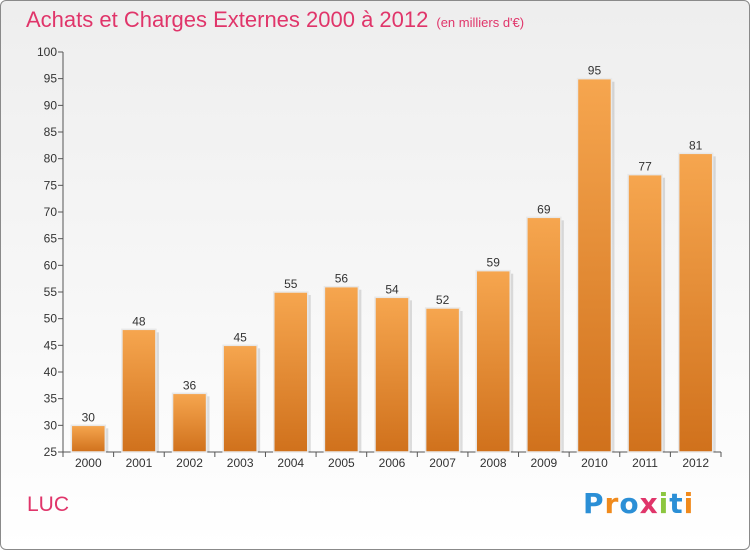  I want to click on value-label-2010: 95, so click(595, 71).